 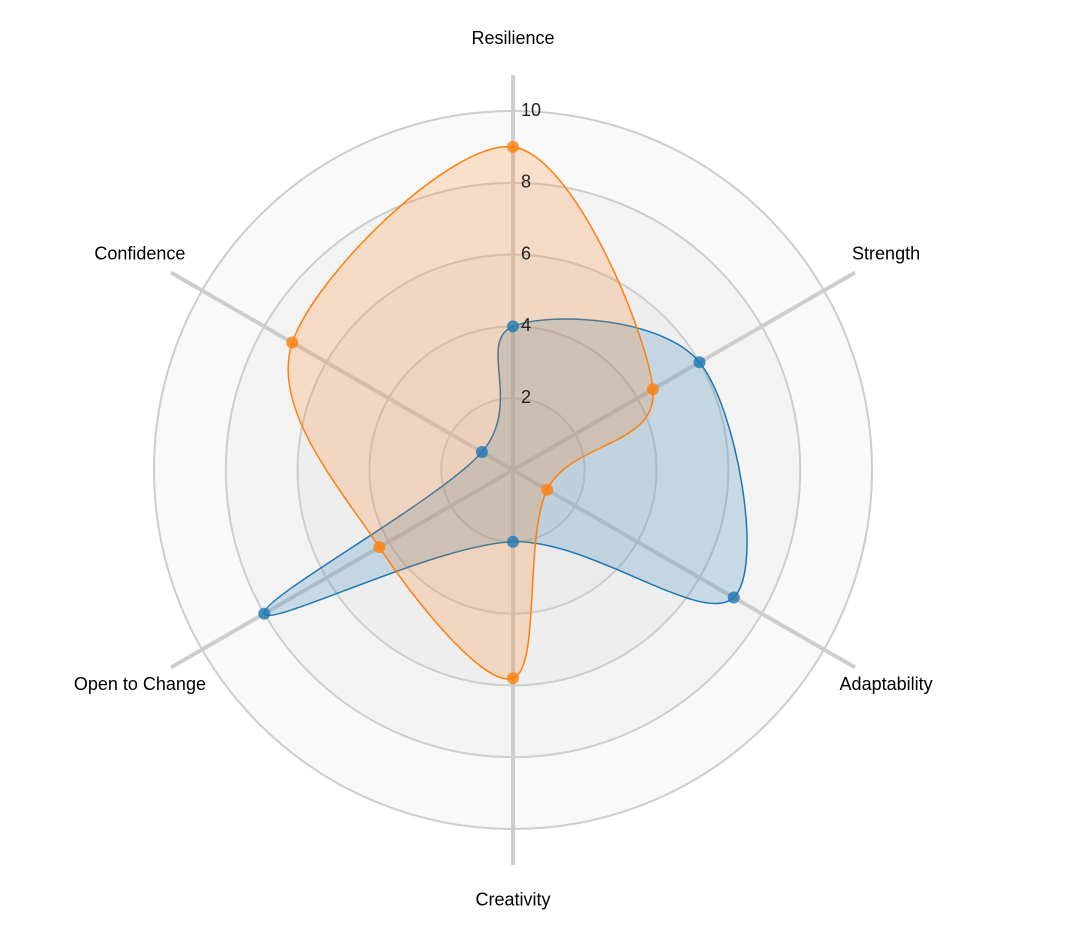 I want to click on axis-label: Confidence, so click(x=139, y=253).